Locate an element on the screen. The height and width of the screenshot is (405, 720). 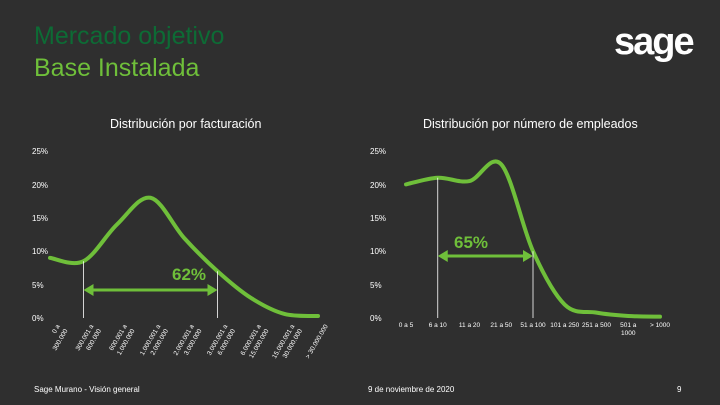
xtick-label-line: 0 a is located at coordinates (56, 329).